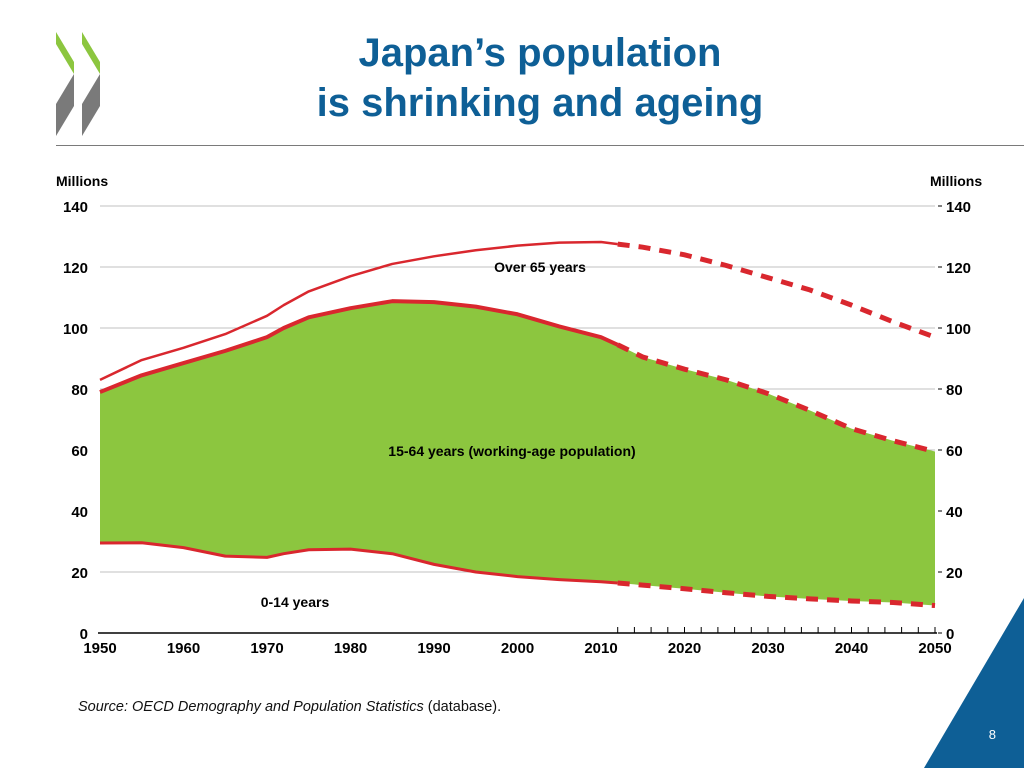  What do you see at coordinates (934, 648) in the screenshot?
I see `x-tick-label-2050: 2050` at bounding box center [934, 648].